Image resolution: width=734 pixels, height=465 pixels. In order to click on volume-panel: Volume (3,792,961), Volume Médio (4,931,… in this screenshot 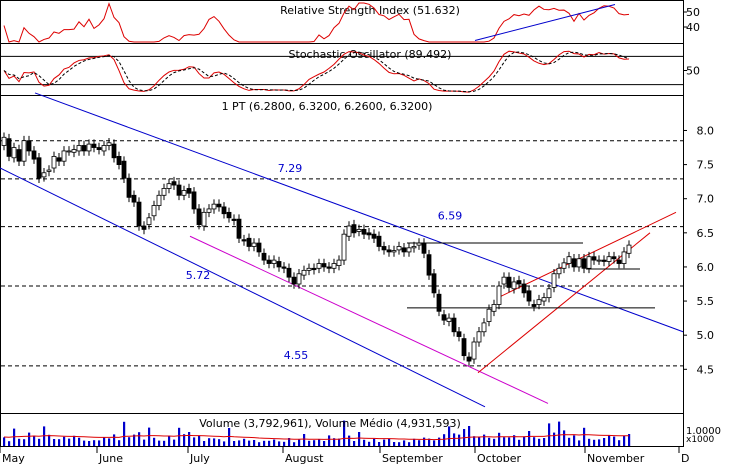, I will do `click(360, 430)`.